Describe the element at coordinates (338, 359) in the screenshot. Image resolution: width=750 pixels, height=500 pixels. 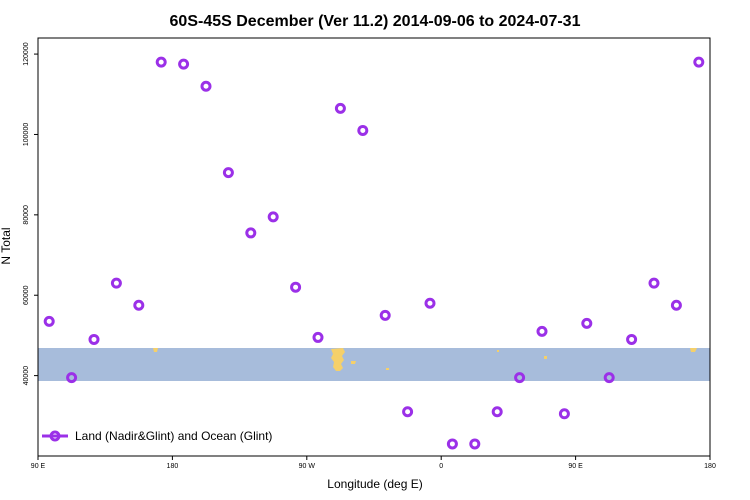
I see `land-south-america` at that location.